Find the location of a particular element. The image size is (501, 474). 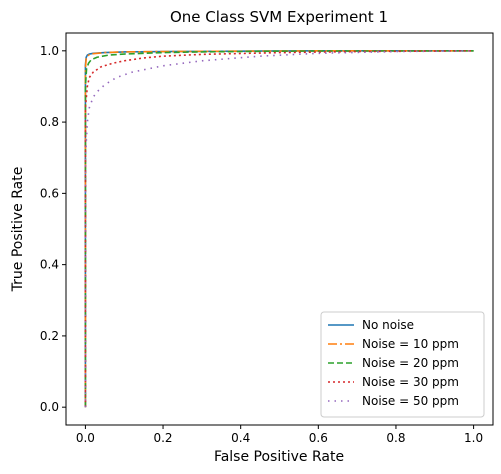

x-tick-label-1: 0.2 is located at coordinates (162, 438).